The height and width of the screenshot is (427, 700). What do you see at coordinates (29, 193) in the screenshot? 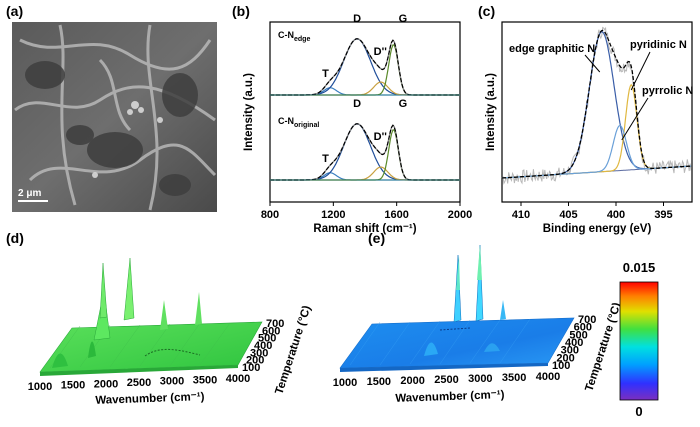
I see `scale-bar-label: 2 μm` at bounding box center [29, 193].